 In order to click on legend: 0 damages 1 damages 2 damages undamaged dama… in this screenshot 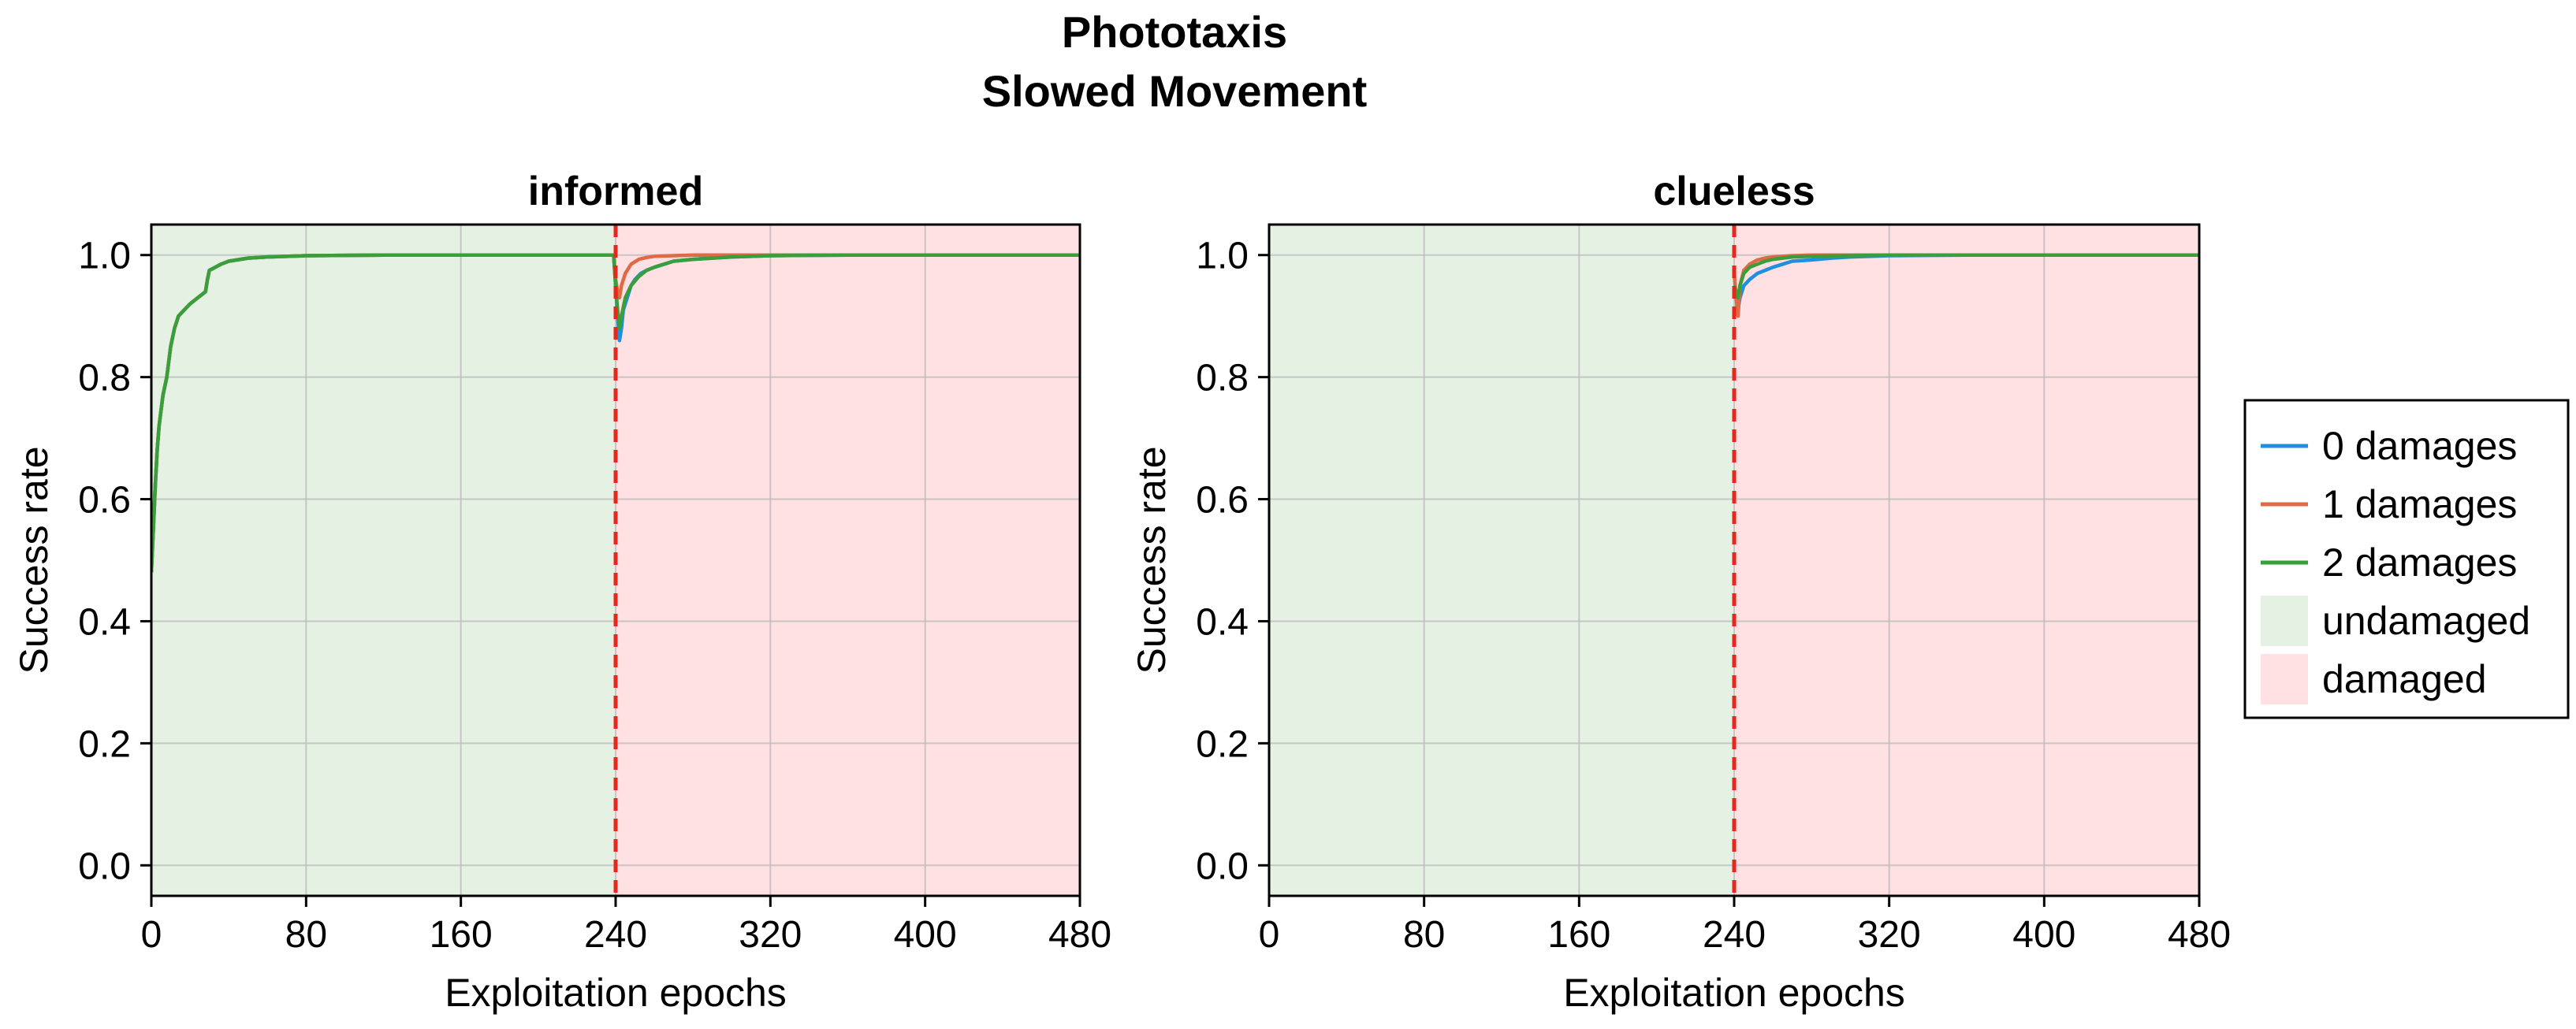, I will do `click(2406, 559)`.